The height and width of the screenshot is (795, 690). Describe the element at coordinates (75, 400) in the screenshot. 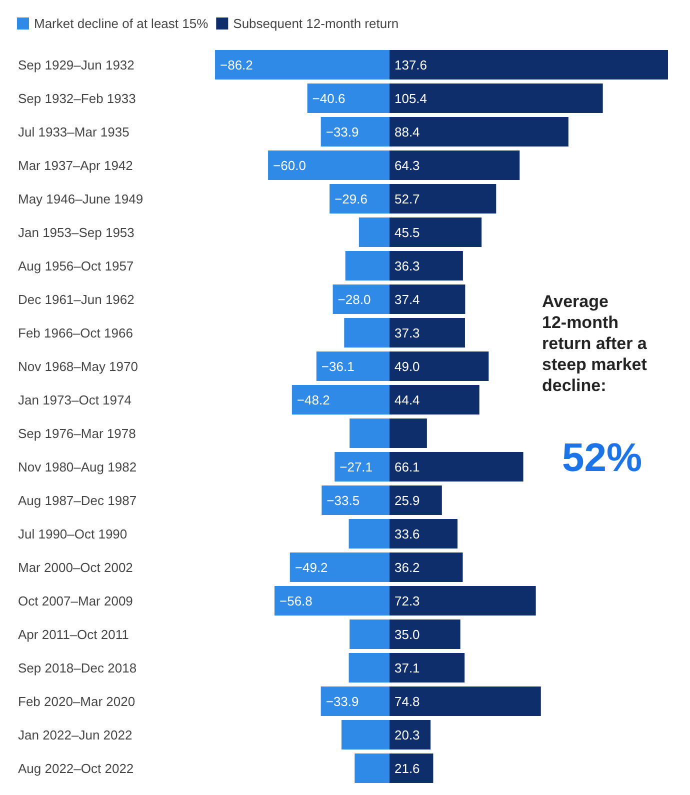

I see `y-tick-label: Jan 1973–Oct 1974` at that location.